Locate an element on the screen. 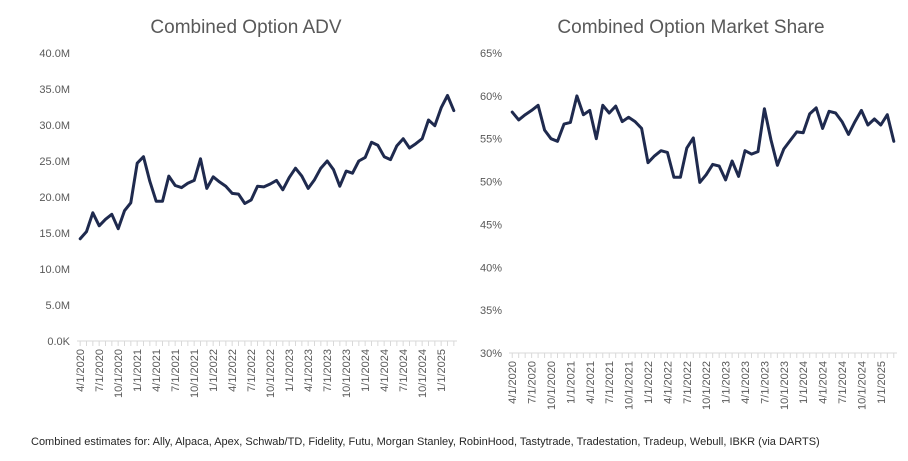  adv-x-tick-label: 7/1/2023 is located at coordinates (328, 370).